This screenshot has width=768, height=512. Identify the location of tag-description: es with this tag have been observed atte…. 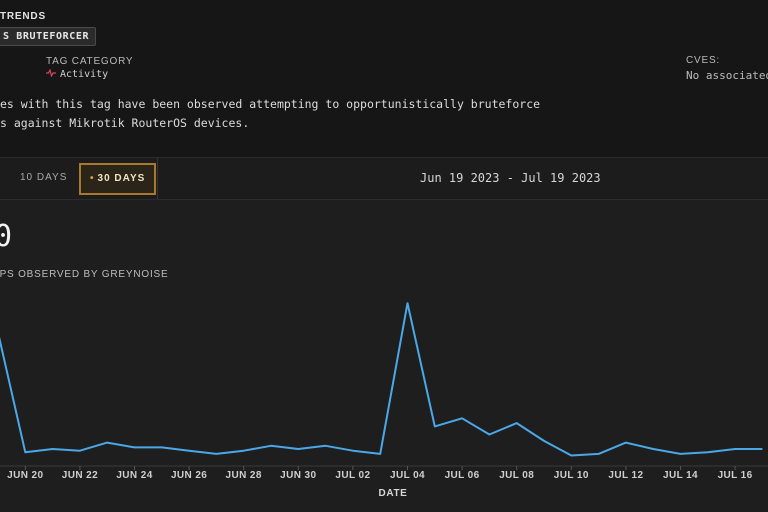
(270, 114).